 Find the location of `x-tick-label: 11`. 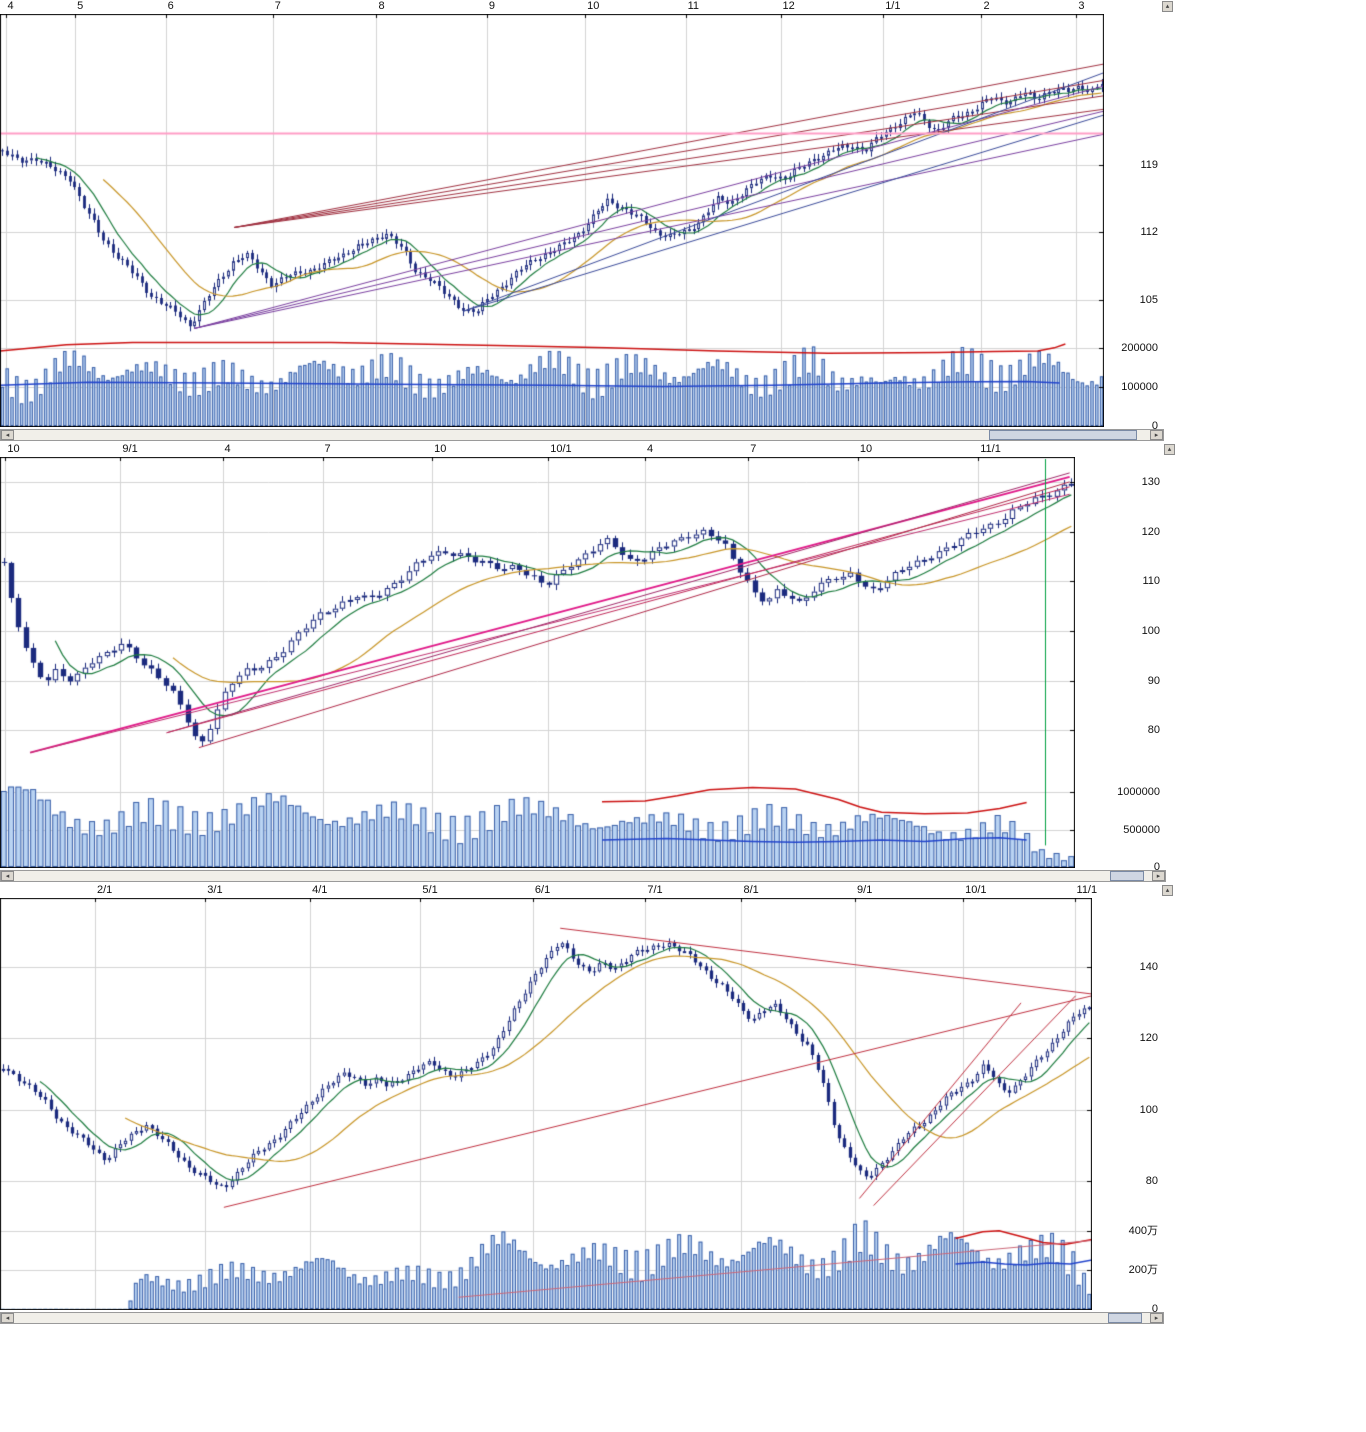

x-tick-label: 11 is located at coordinates (693, 6).